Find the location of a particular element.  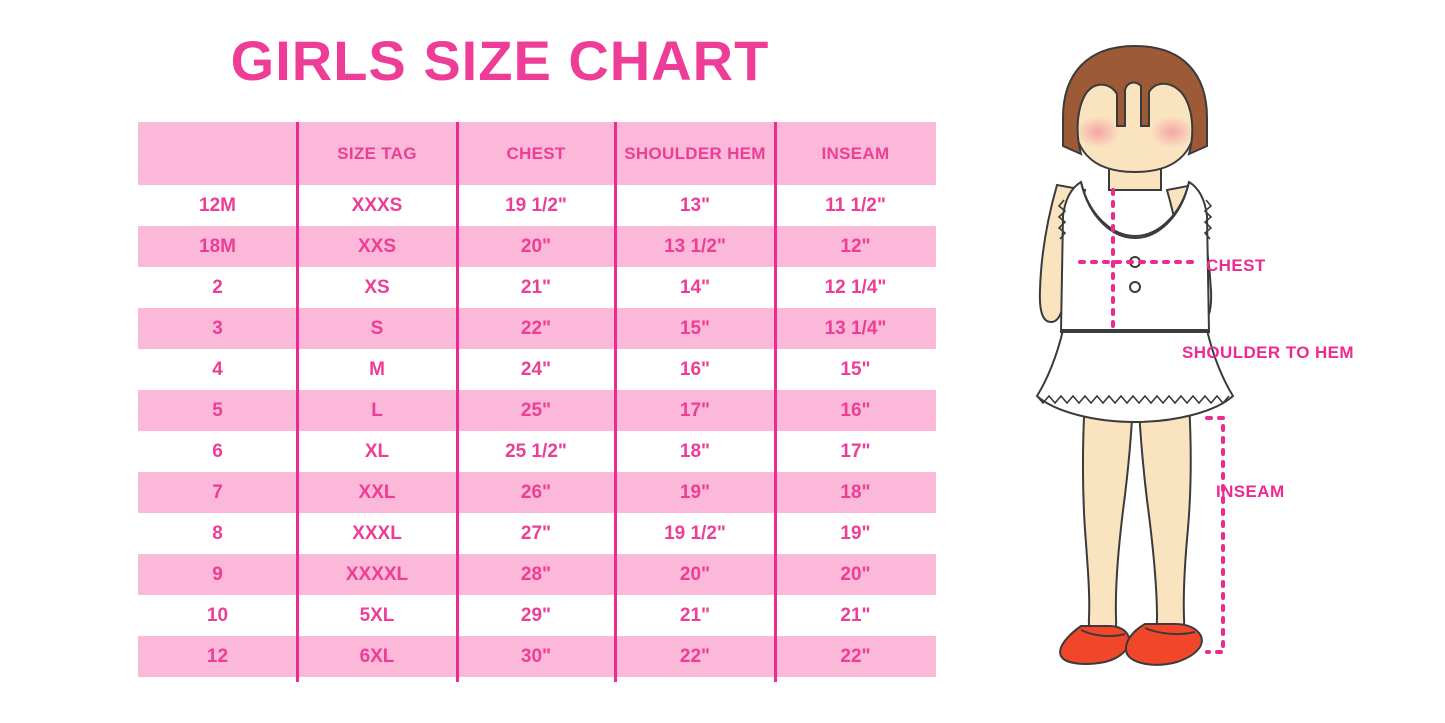

cell-size-tag: 6XL is located at coordinates (377, 656).